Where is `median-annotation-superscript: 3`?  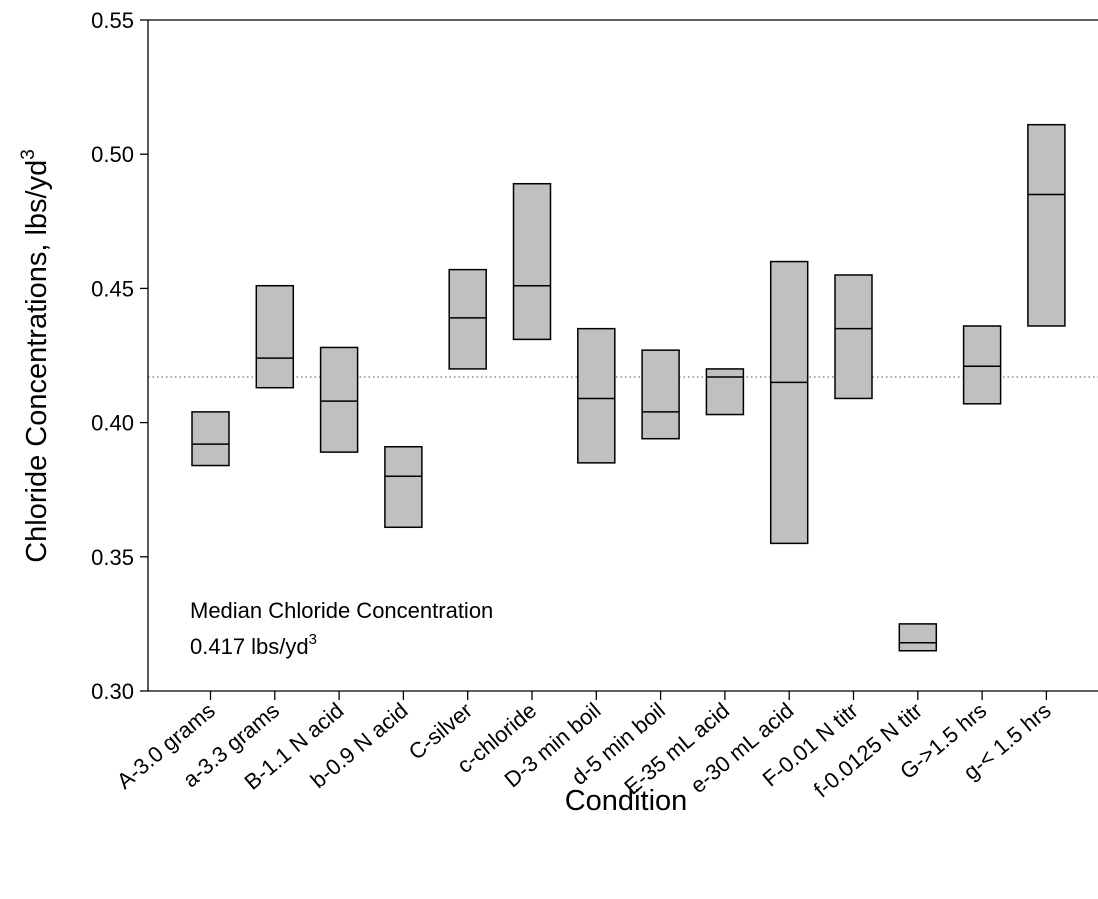 median-annotation-superscript: 3 is located at coordinates (313, 639).